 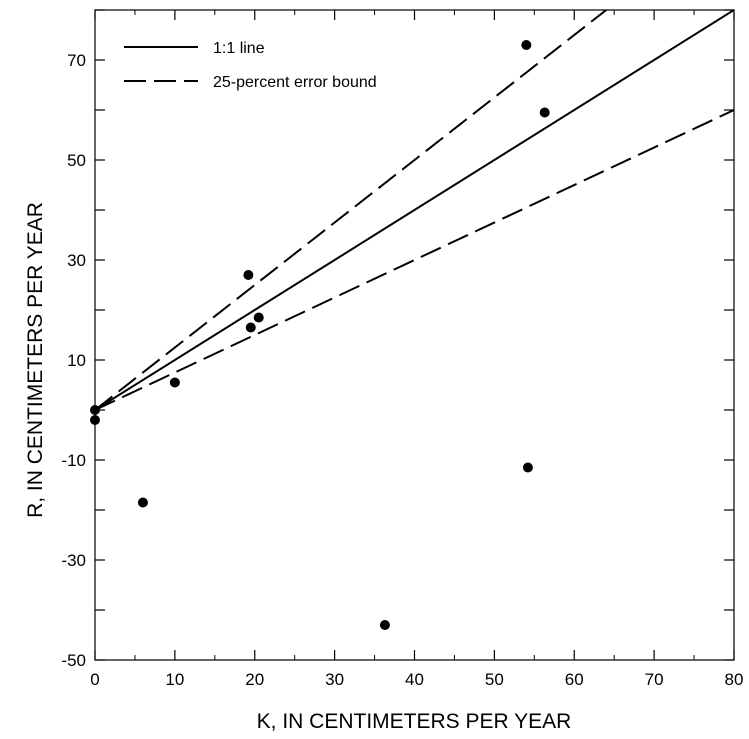 What do you see at coordinates (414, 679) in the screenshot?
I see `x-tick-label: 40` at bounding box center [414, 679].